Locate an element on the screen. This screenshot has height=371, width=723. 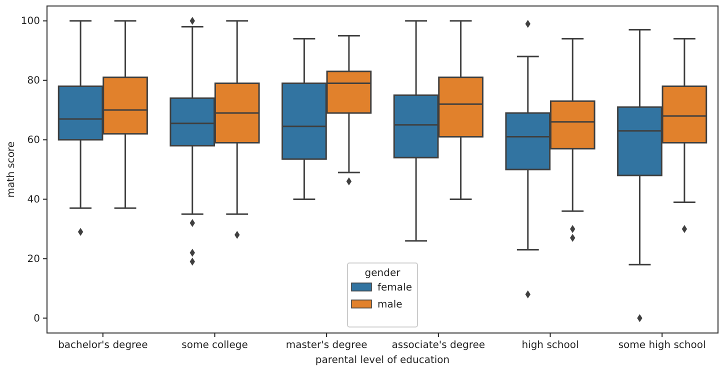
y-tick-label: 80 is located at coordinates (33, 81).